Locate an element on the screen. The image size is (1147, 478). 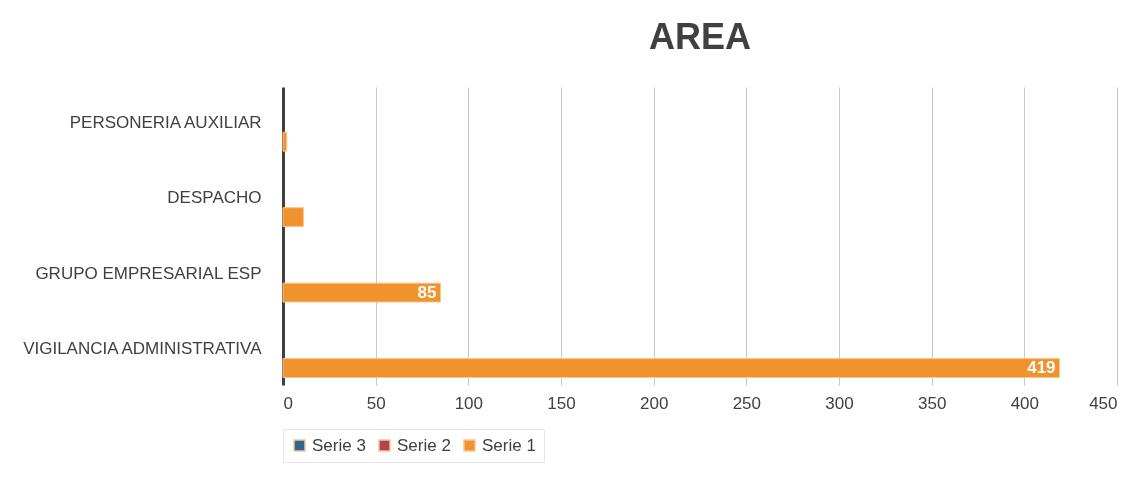
x-tick-label: 450 is located at coordinates (1103, 403).